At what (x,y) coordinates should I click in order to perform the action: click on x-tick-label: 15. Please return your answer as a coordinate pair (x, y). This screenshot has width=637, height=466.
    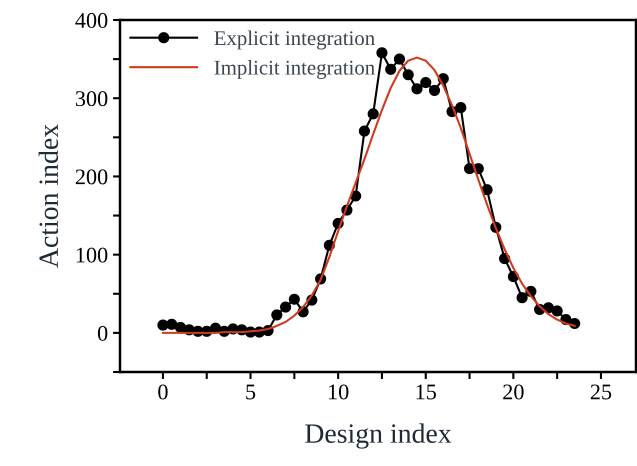
    Looking at the image, I should click on (426, 392).